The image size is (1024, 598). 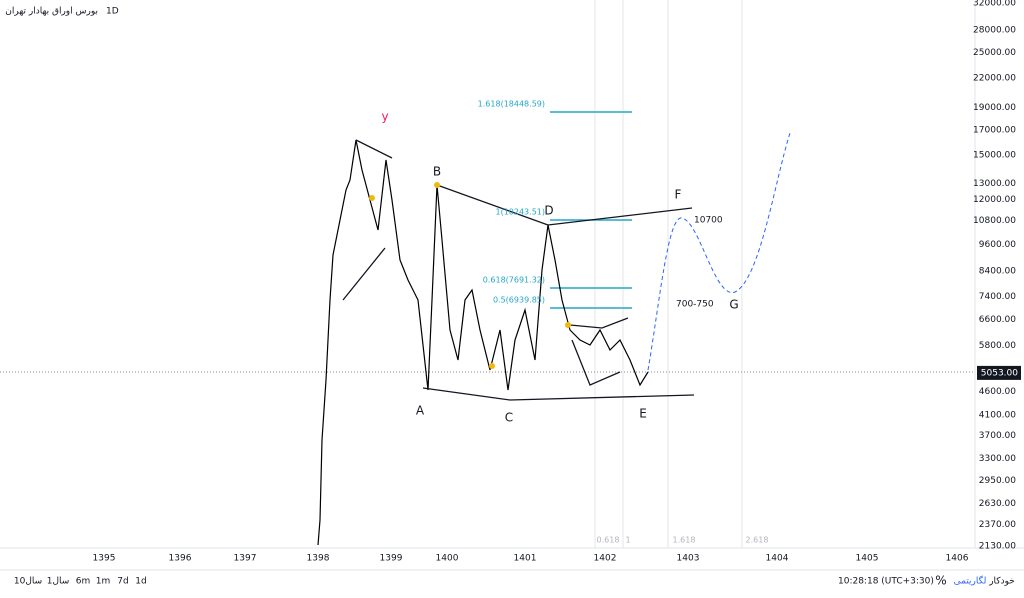 What do you see at coordinates (83, 582) in the screenshot?
I see `range-button: 6m` at bounding box center [83, 582].